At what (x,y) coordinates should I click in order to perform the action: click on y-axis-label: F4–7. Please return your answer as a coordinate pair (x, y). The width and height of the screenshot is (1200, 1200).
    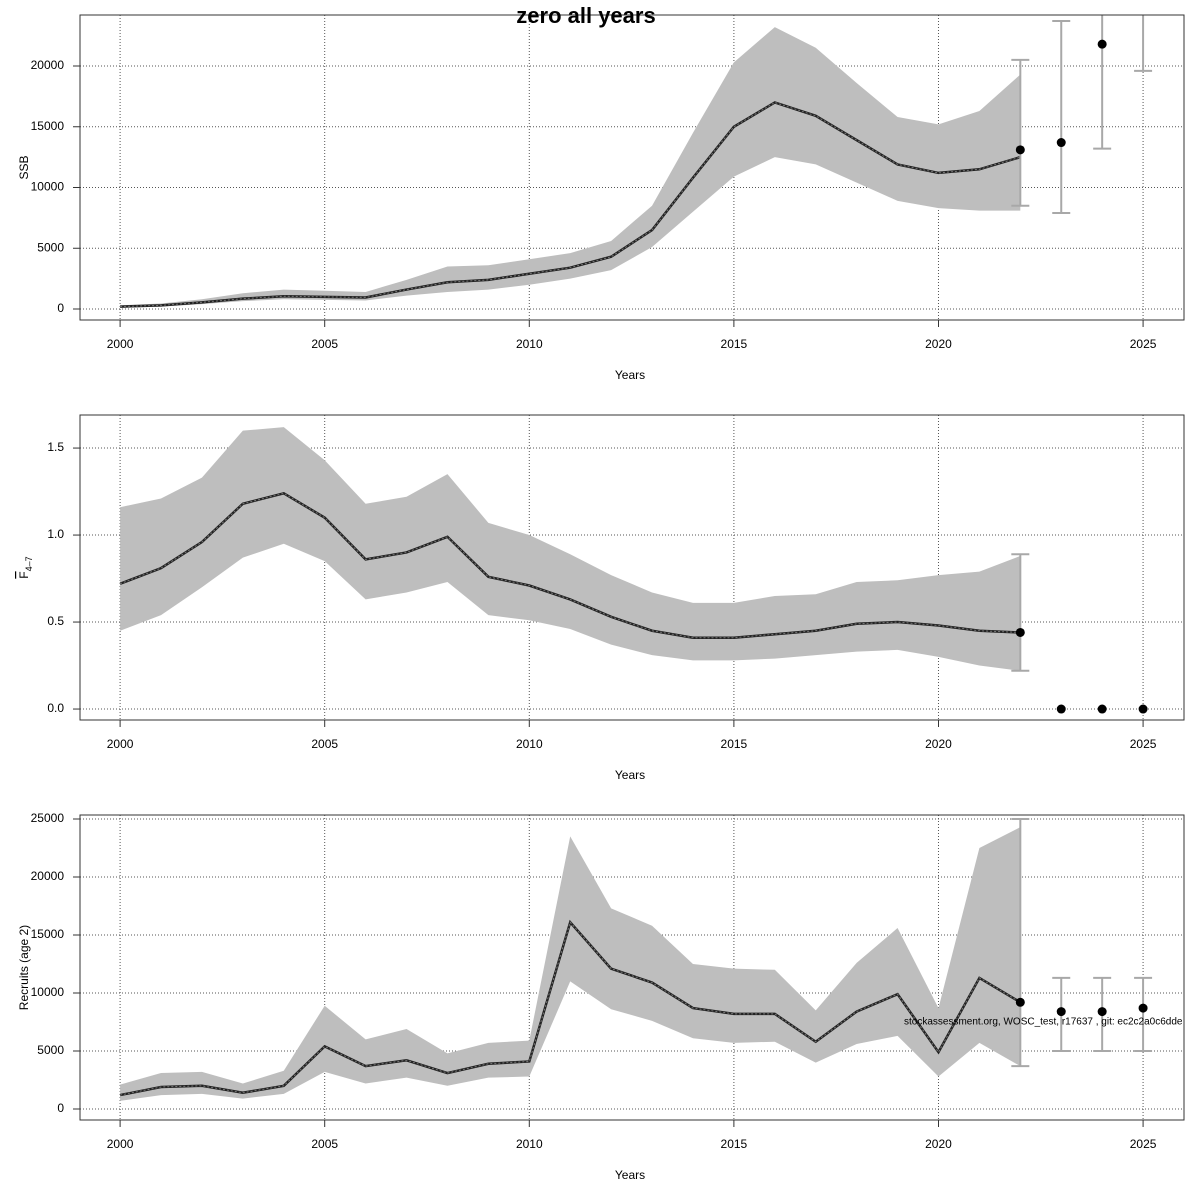
    Looking at the image, I should click on (25, 567).